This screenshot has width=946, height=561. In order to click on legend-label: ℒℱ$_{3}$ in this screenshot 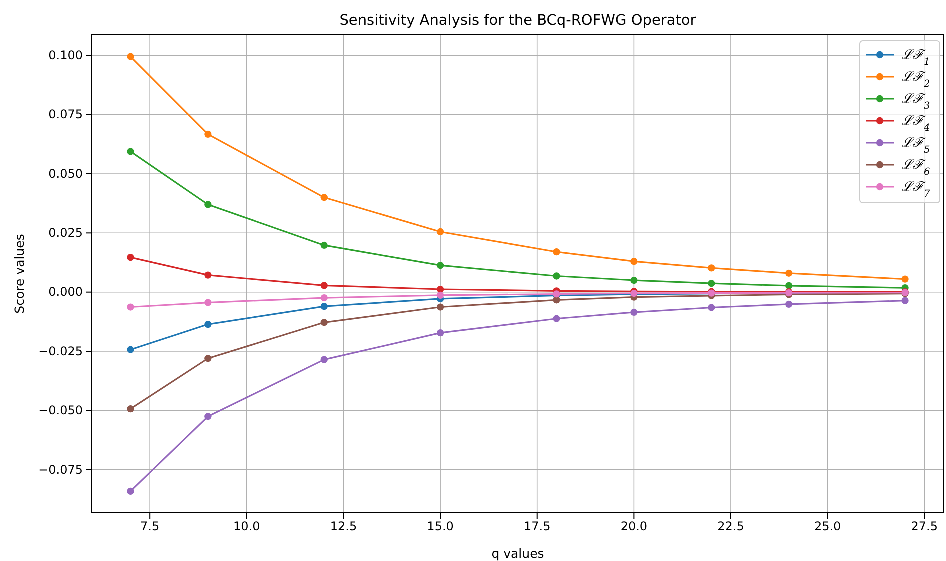, I will do `click(916, 102)`.